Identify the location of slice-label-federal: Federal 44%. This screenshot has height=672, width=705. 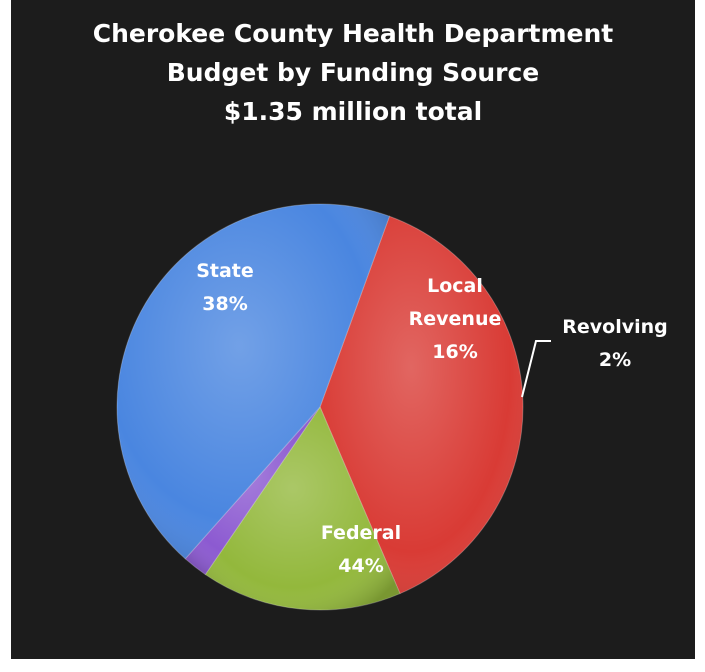
(361, 549).